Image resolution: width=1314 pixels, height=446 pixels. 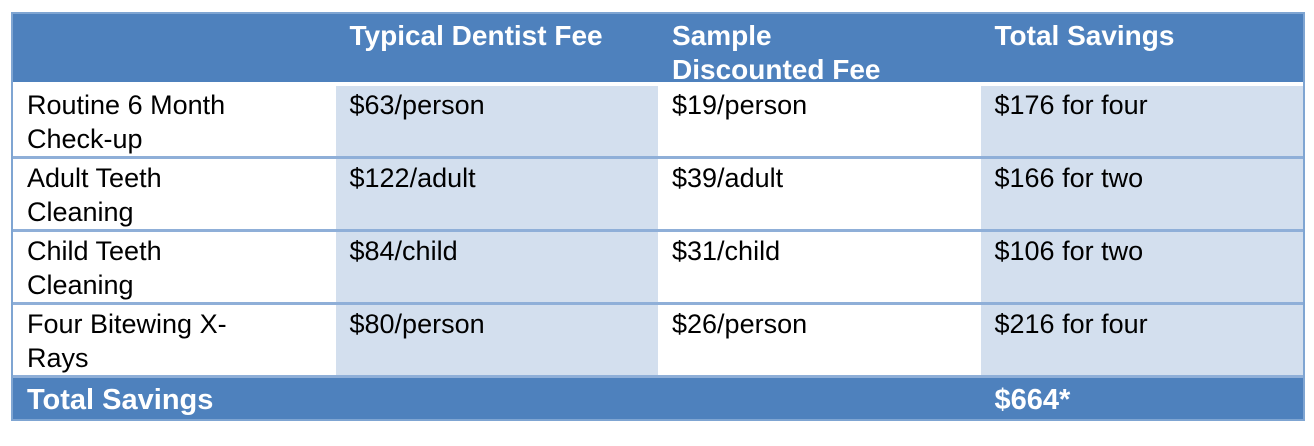 What do you see at coordinates (496, 340) in the screenshot?
I see `typical-fee-cell: $80/person` at bounding box center [496, 340].